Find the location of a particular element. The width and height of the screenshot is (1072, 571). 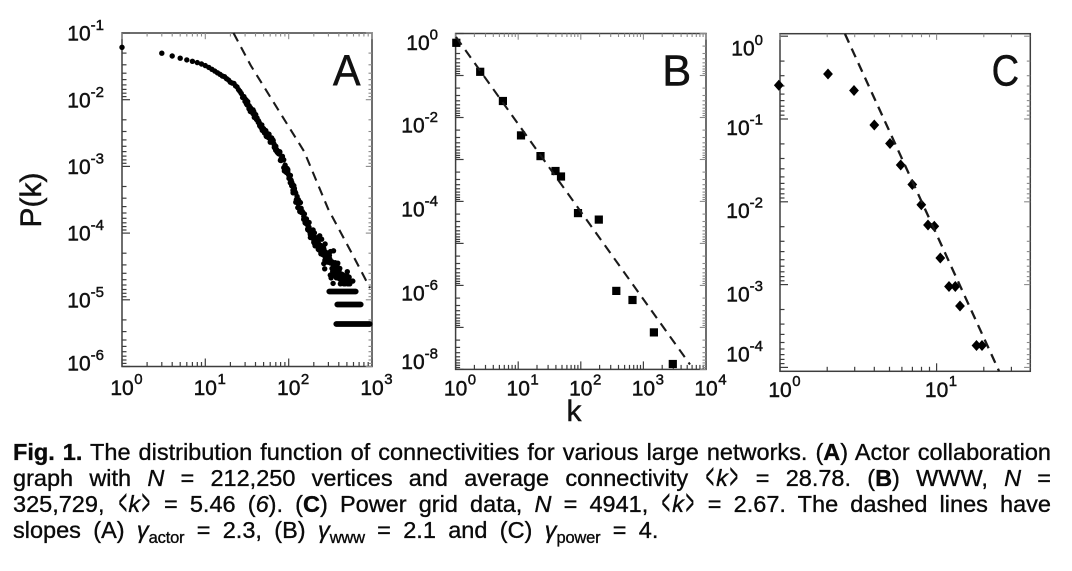

svg-text: 10⁻⁵ is located at coordinates (85, 298).